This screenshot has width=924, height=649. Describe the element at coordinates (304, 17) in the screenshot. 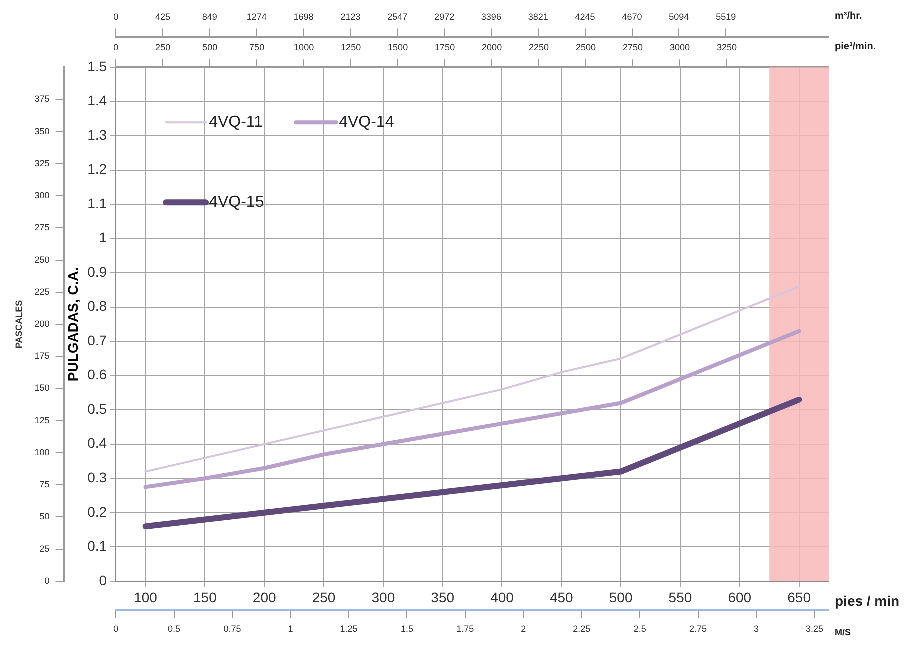

I see `x2-tick-label: 1698` at that location.